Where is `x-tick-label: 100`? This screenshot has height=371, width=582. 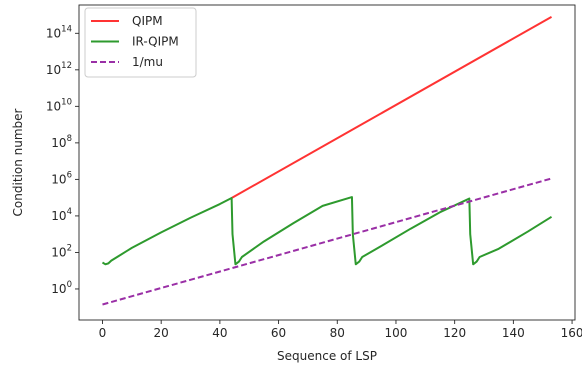 x-tick-label: 100 is located at coordinates (396, 333).